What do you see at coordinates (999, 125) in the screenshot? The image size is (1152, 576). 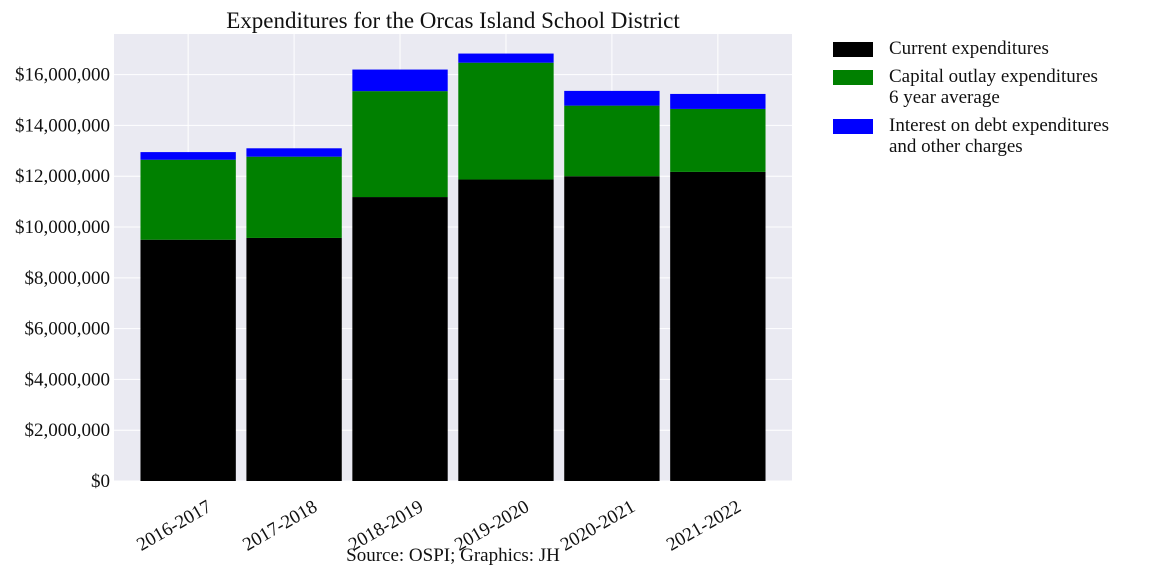 I see `legend-label-interest-line1: Interest on debt expenditures` at bounding box center [999, 125].